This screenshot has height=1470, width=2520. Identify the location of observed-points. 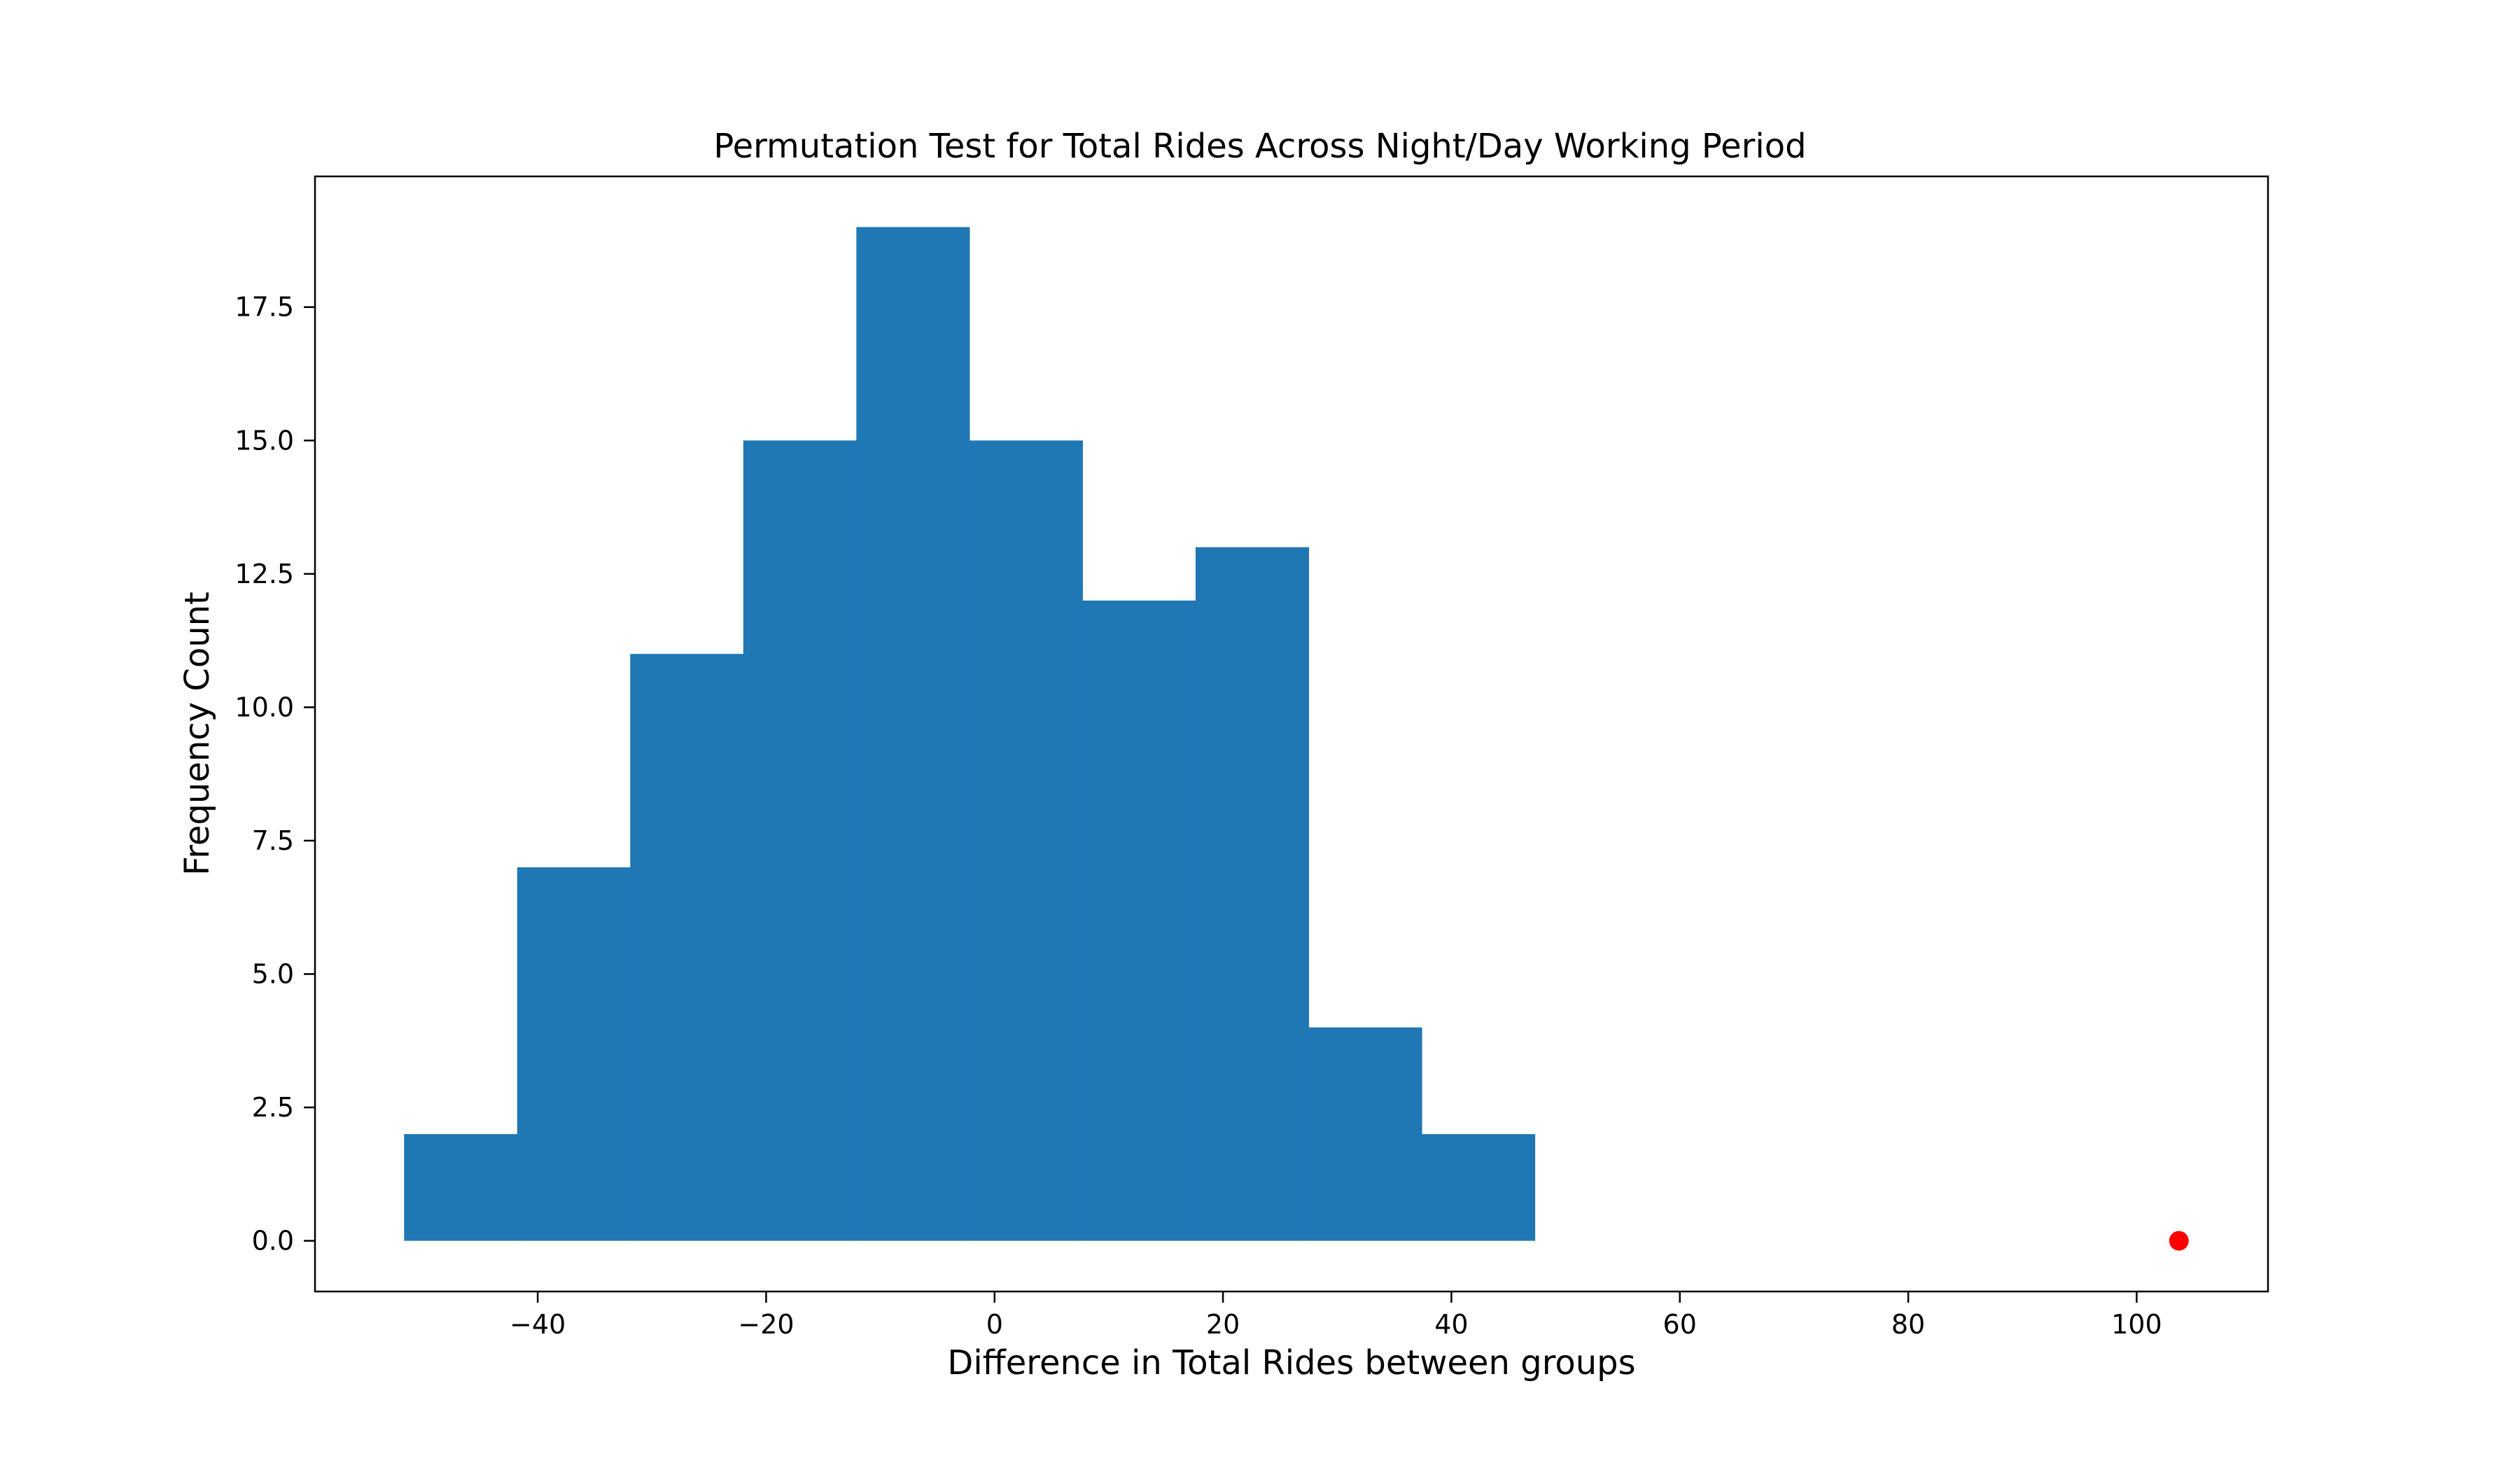
(2179, 1241).